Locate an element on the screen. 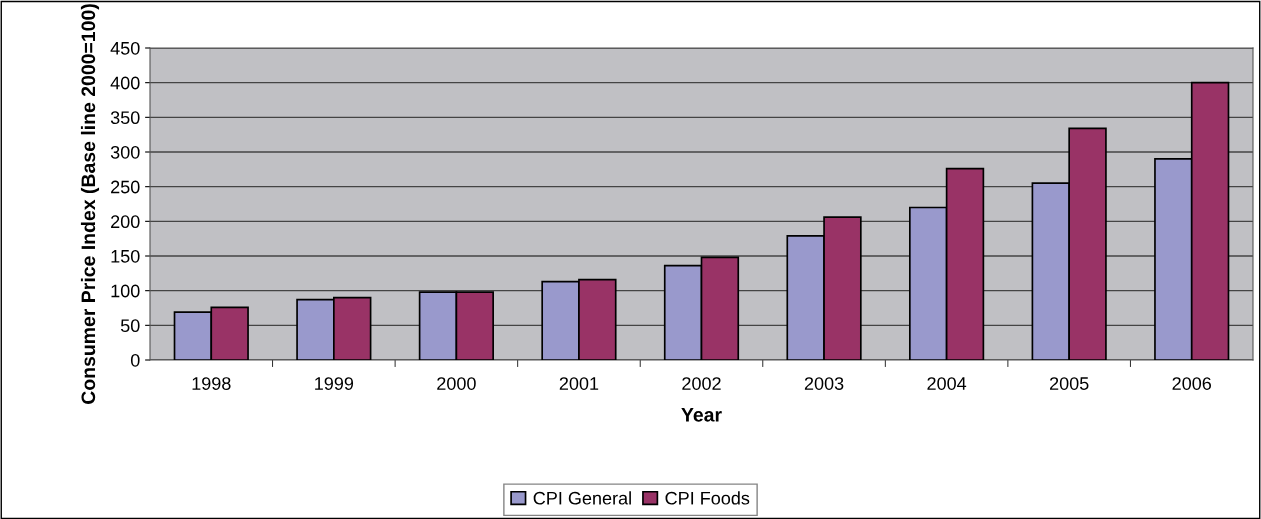 Image resolution: width=1261 pixels, height=519 pixels. x-tick-label: 2004 is located at coordinates (947, 383).